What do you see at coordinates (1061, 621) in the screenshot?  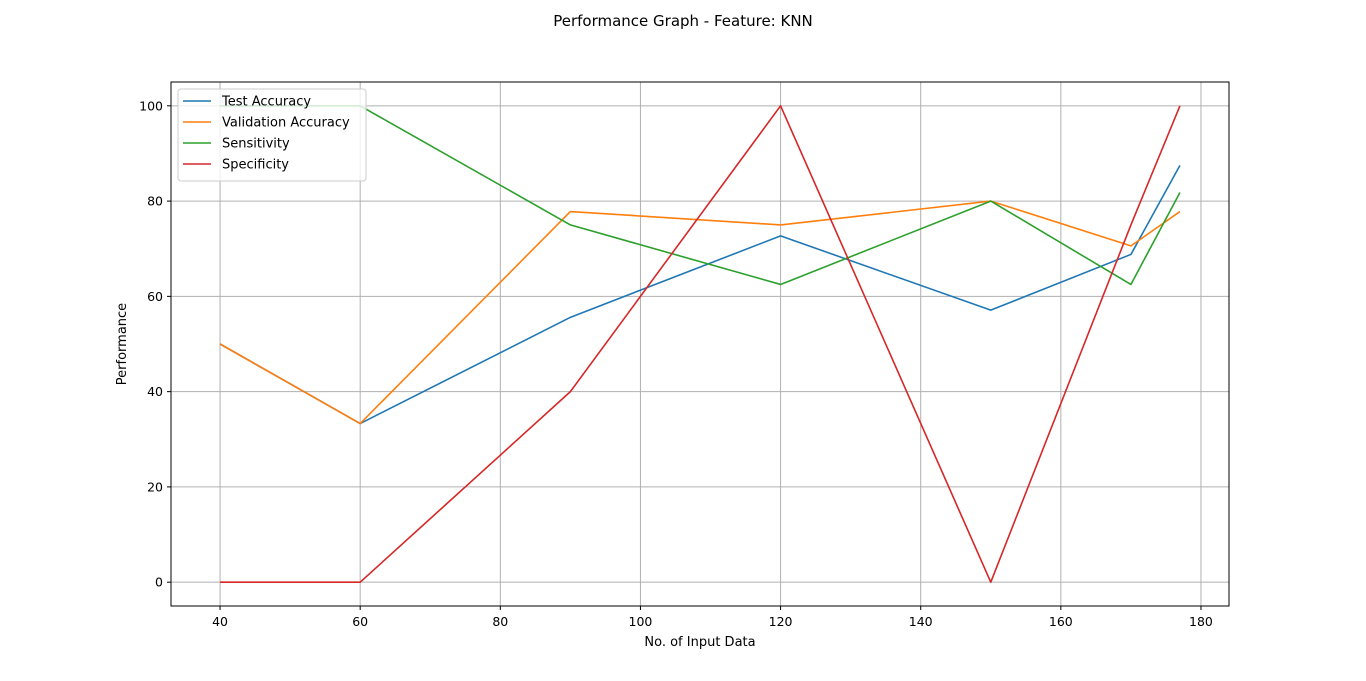 I see `x-tick-label: 160` at bounding box center [1061, 621].